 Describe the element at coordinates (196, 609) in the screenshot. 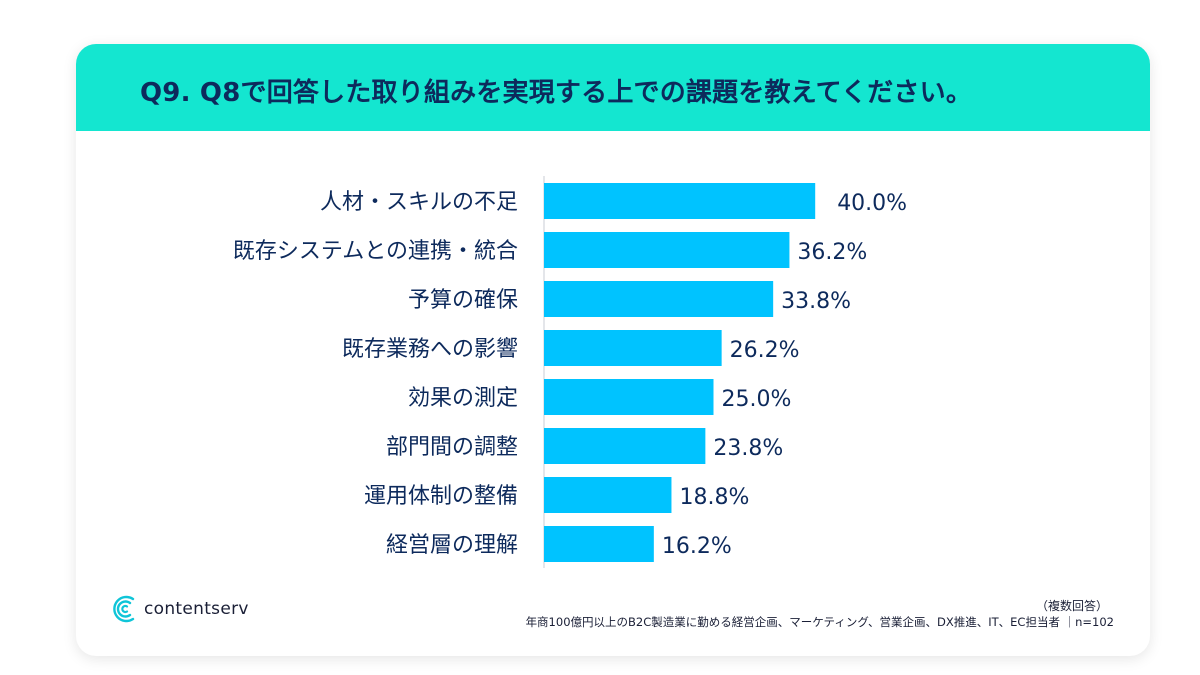

I see `brand-name: contentserv` at that location.